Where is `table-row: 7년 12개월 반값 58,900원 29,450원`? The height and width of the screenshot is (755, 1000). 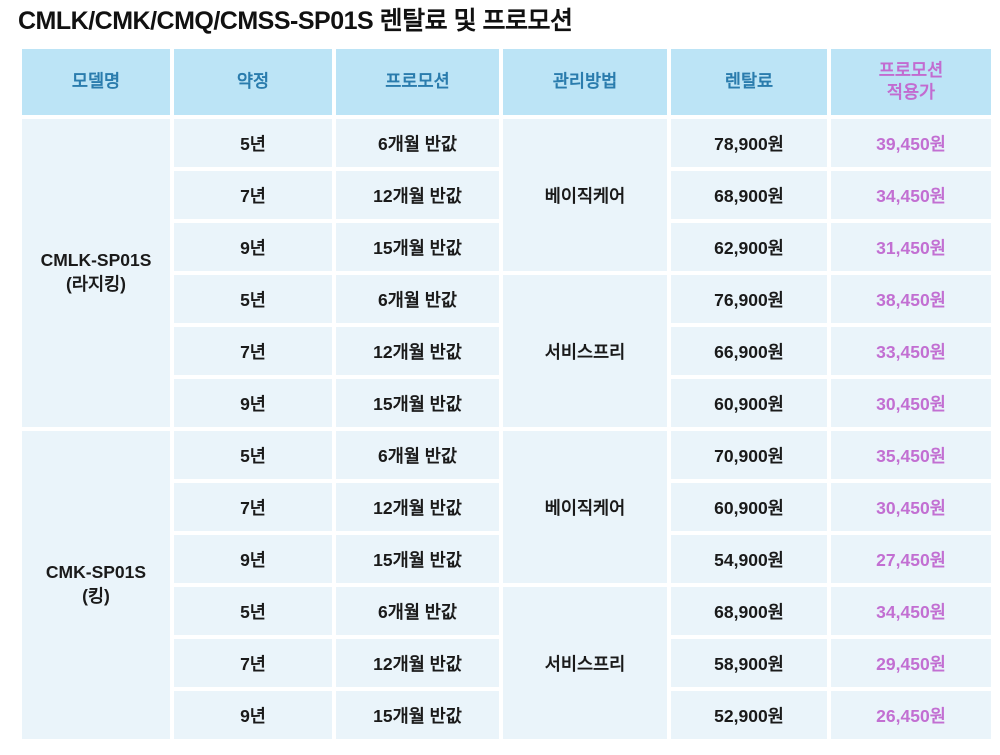
table-row: 7년 12개월 반값 58,900원 29,450원 is located at coordinates (506, 663).